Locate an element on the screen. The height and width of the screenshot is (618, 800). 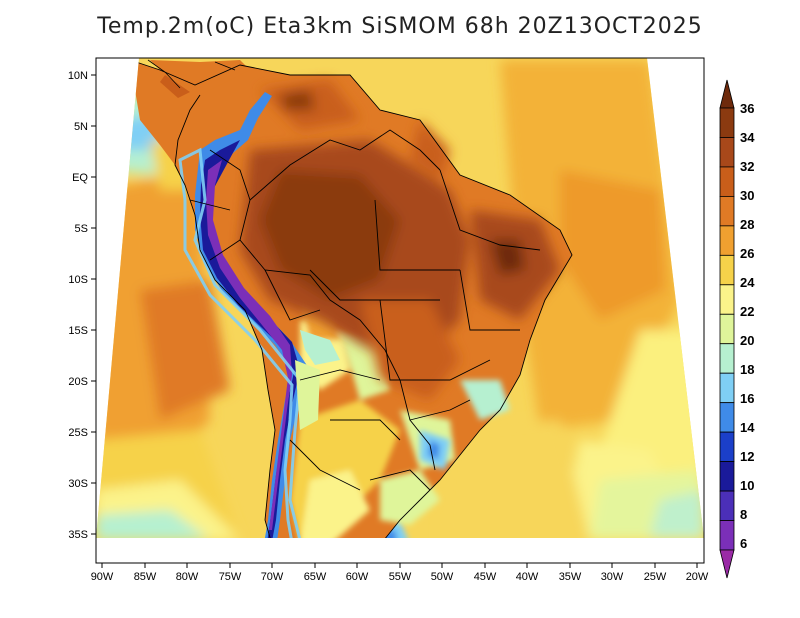
lat-tick: 35S is located at coordinates (82, 535).